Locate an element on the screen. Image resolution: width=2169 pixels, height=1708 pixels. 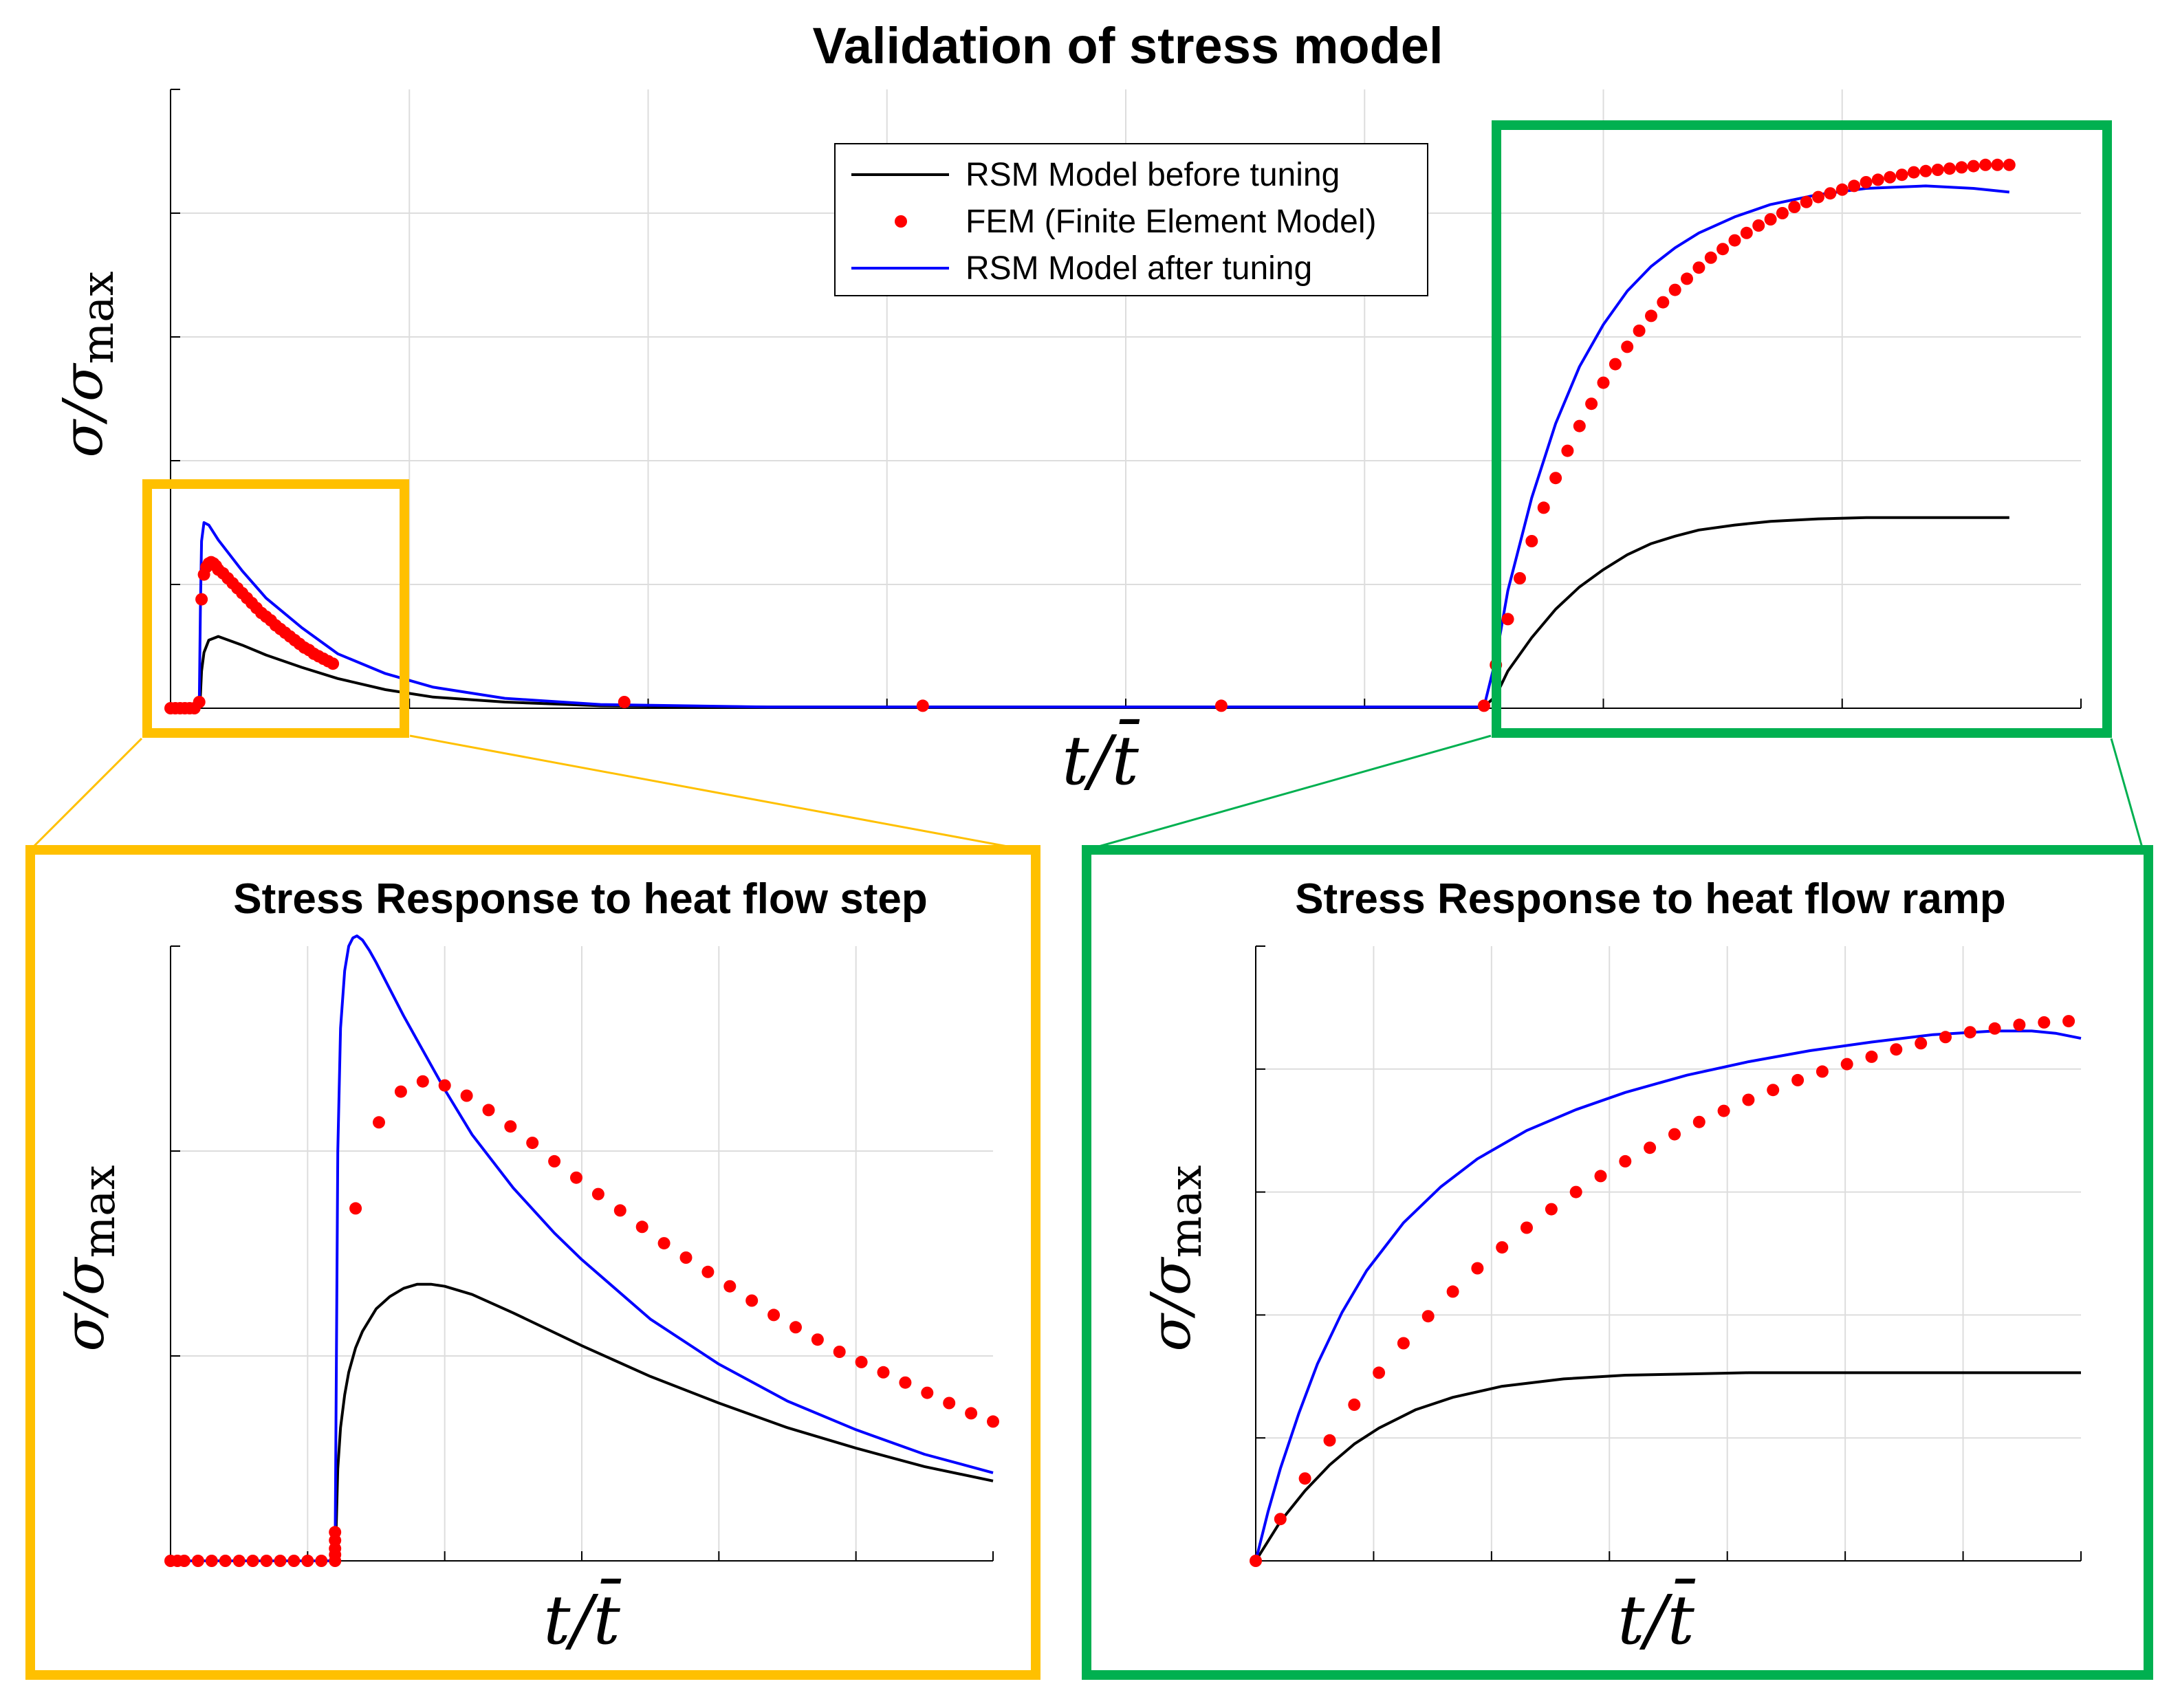
connector-step-right is located at coordinates (718, 792).